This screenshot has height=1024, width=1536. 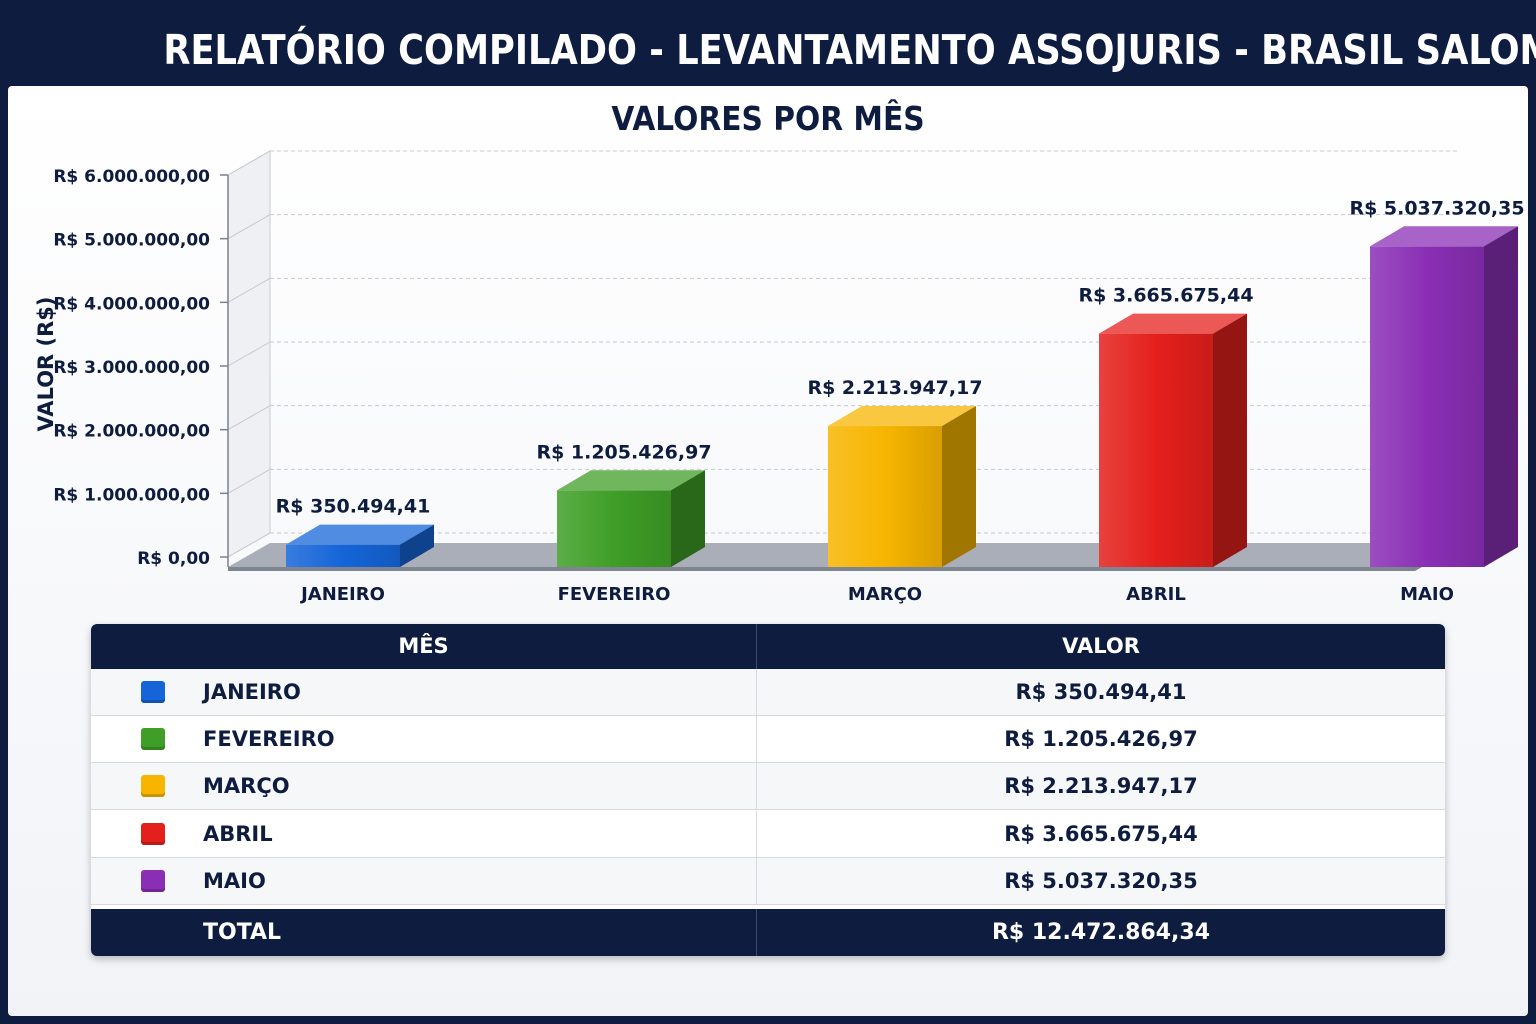 I want to click on chart-title: VALORES POR MÊS, so click(x=767, y=118).